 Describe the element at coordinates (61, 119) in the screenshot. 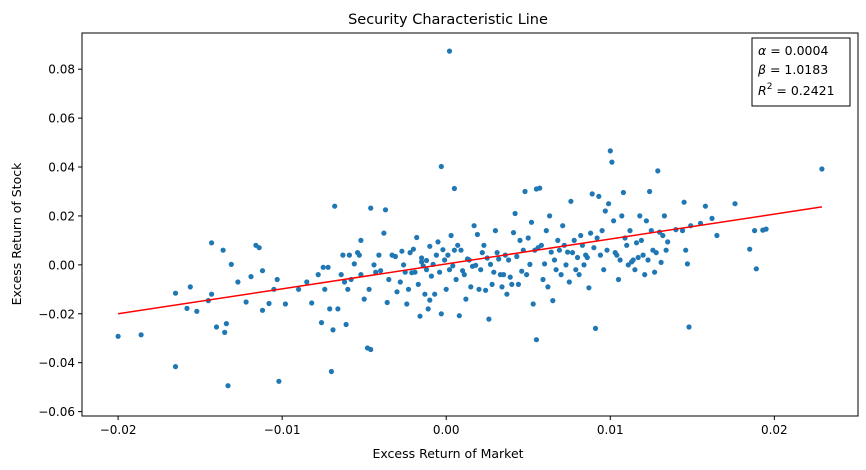

I see `y-tick-label: 0.06` at that location.